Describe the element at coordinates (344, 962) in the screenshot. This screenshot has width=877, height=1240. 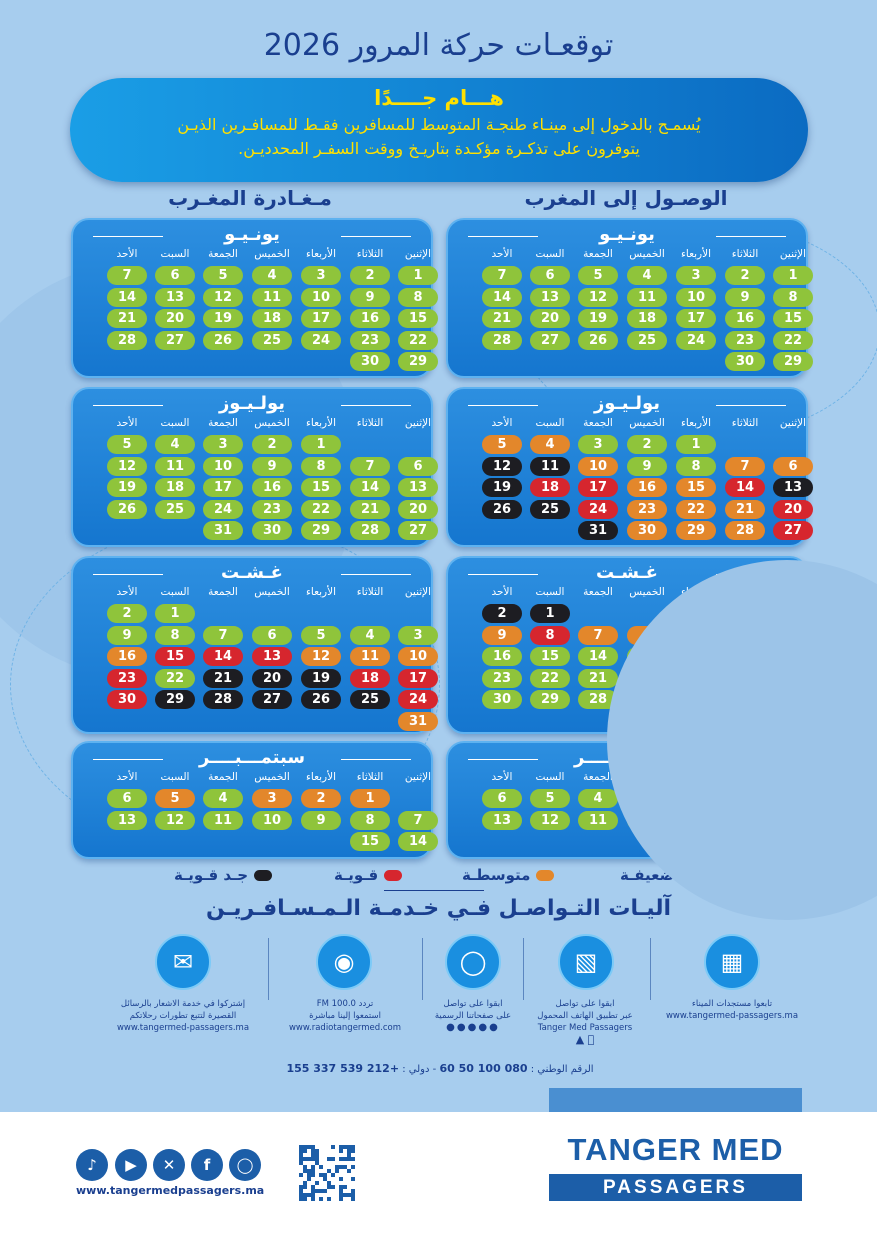
I see `radio-icon: ◉` at that location.